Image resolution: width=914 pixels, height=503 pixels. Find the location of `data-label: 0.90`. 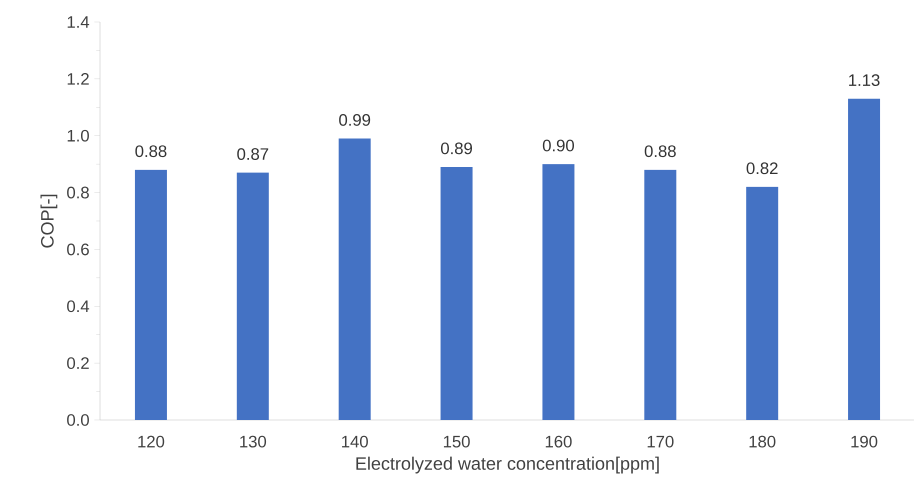

data-label: 0.90 is located at coordinates (558, 146).